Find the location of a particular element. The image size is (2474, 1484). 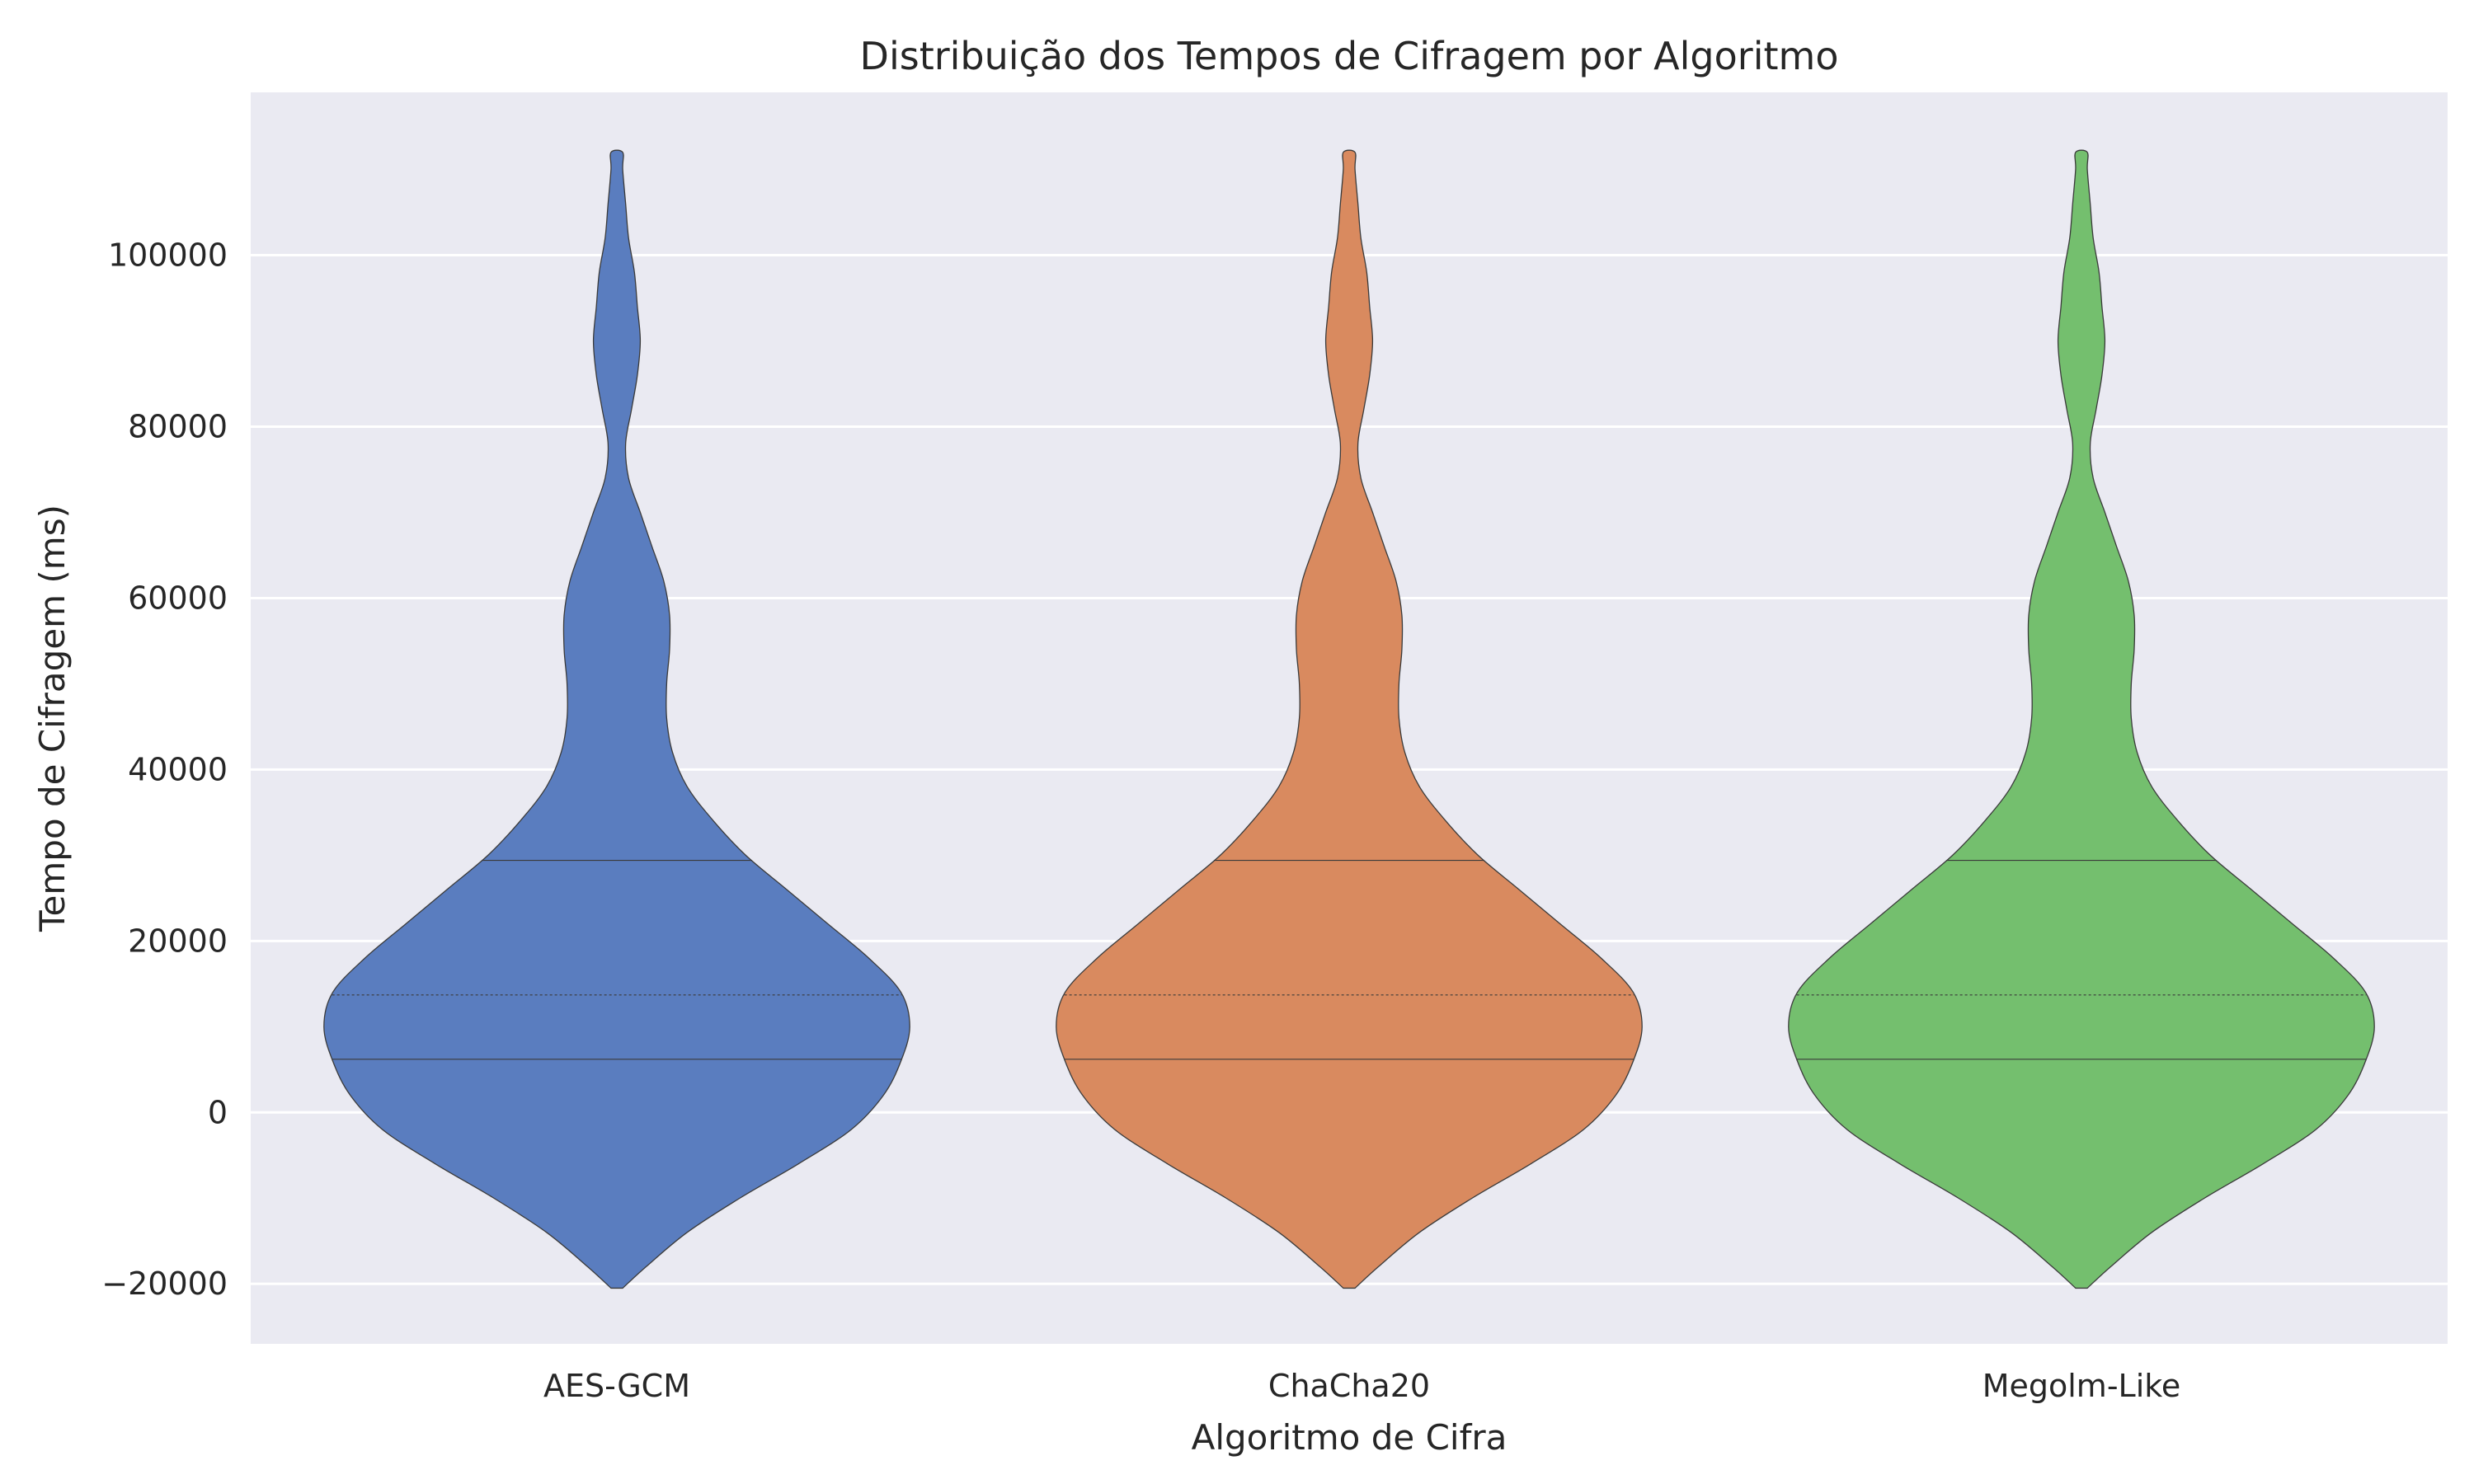

y-tick-label: 80000 is located at coordinates (178, 426).